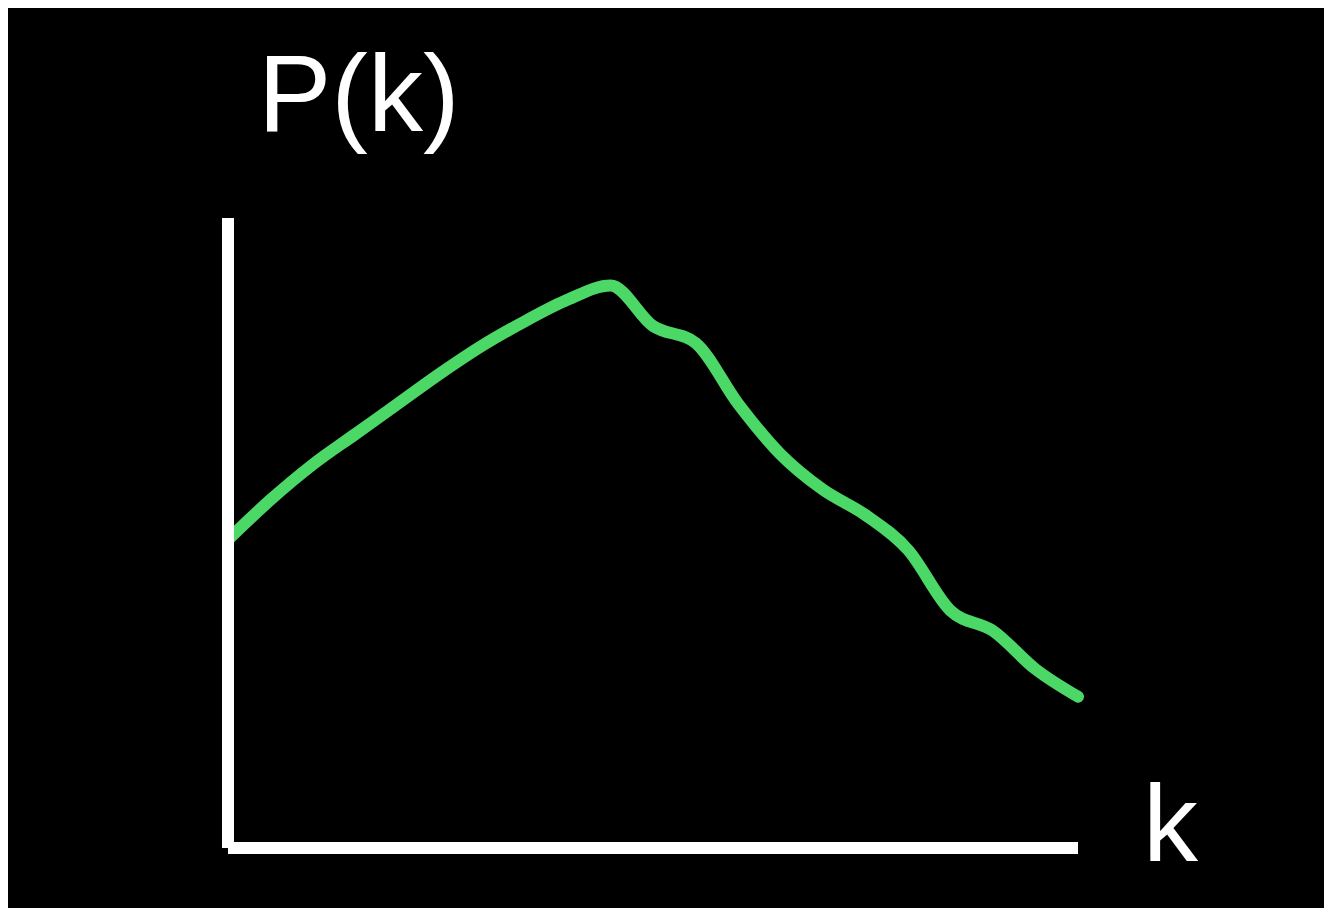  I want to click on x-axis-title: k, so click(1170, 822).